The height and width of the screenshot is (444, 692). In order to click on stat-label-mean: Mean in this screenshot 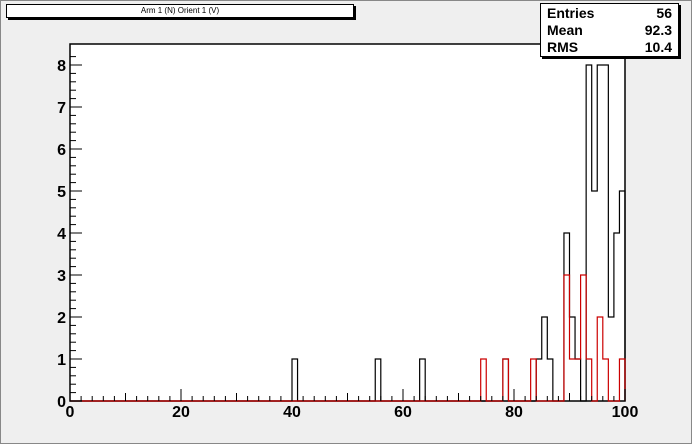, I will do `click(565, 30)`.